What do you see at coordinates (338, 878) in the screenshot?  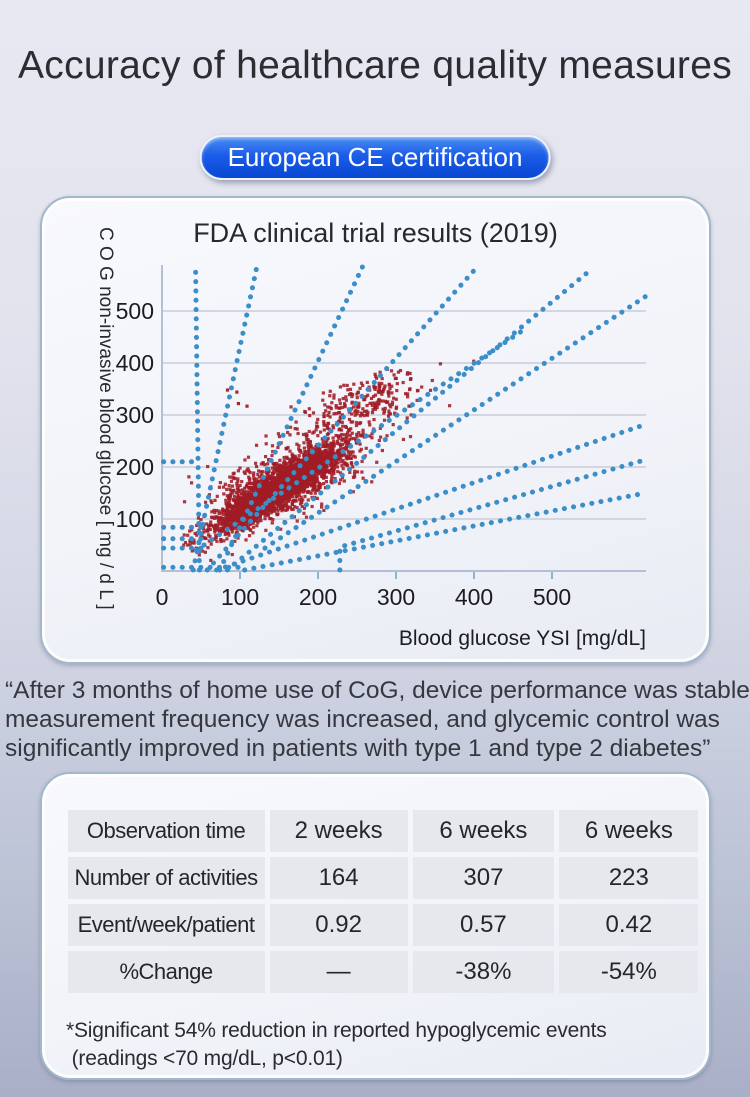 I see `table-cell: 164` at bounding box center [338, 878].